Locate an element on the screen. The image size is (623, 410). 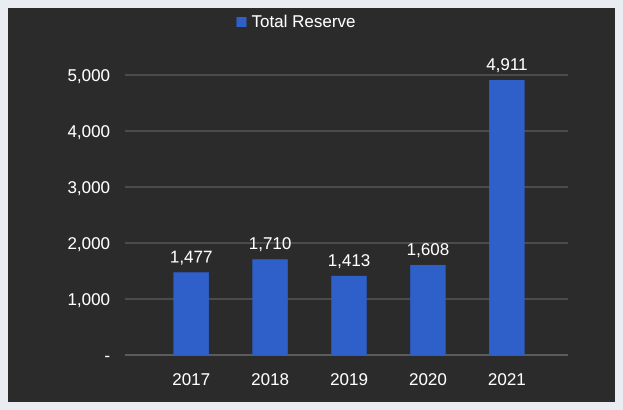
x-tick-label: 2017 is located at coordinates (191, 379).